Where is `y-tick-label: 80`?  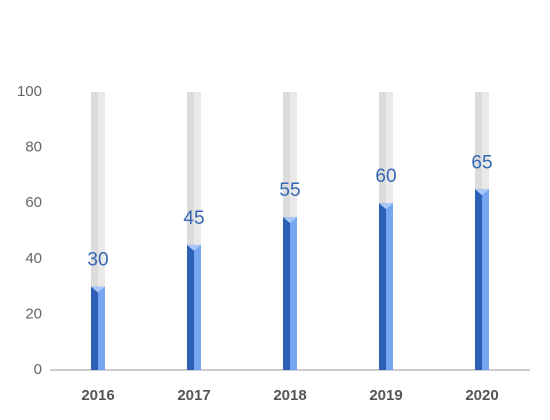
y-tick-label: 80 is located at coordinates (33, 147).